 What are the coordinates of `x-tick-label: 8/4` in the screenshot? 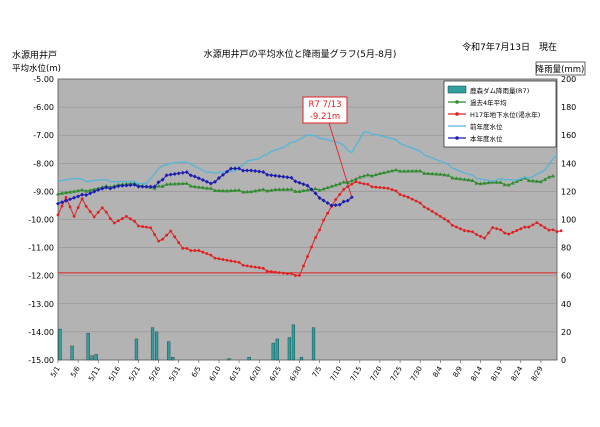 It's located at (437, 372).